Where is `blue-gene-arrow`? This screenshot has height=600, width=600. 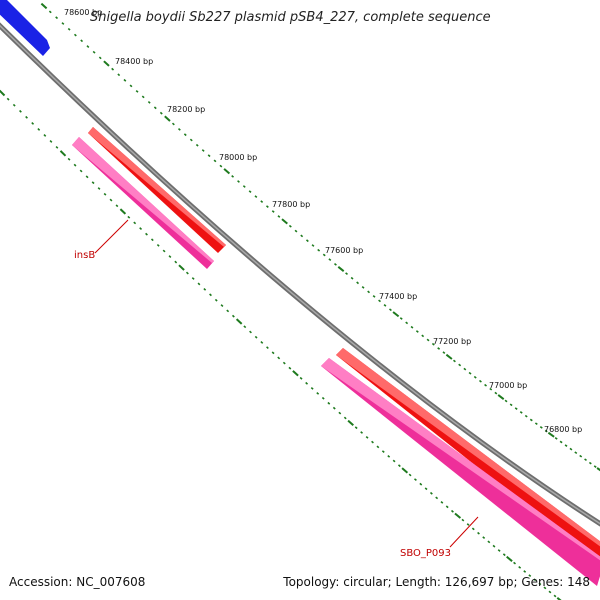
blue-gene-arrow is located at coordinates (25, 28).